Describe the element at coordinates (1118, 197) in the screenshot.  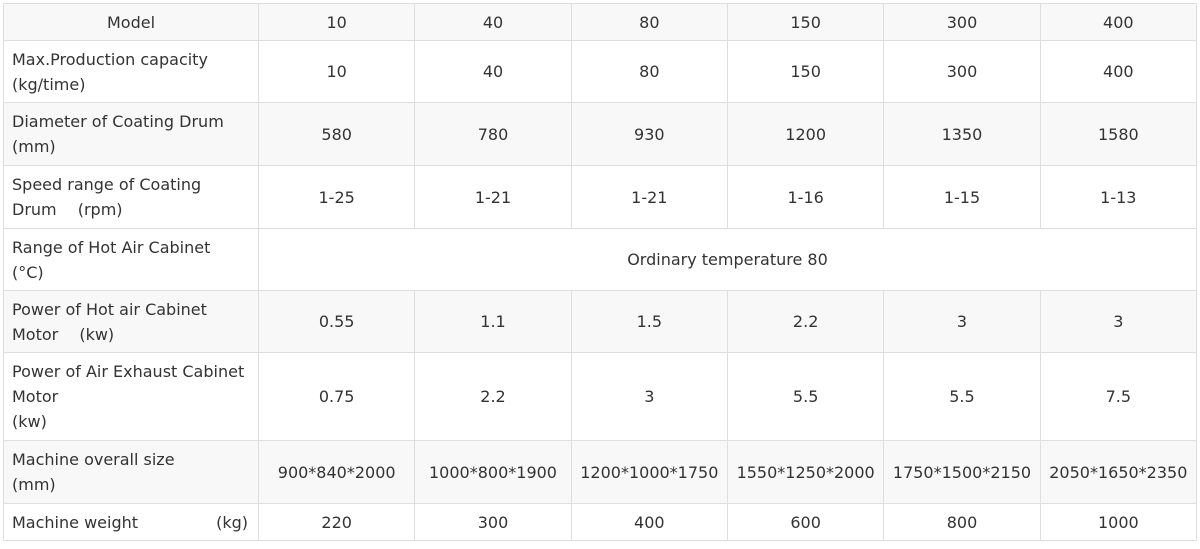
I see `value-cell: 1-13` at that location.